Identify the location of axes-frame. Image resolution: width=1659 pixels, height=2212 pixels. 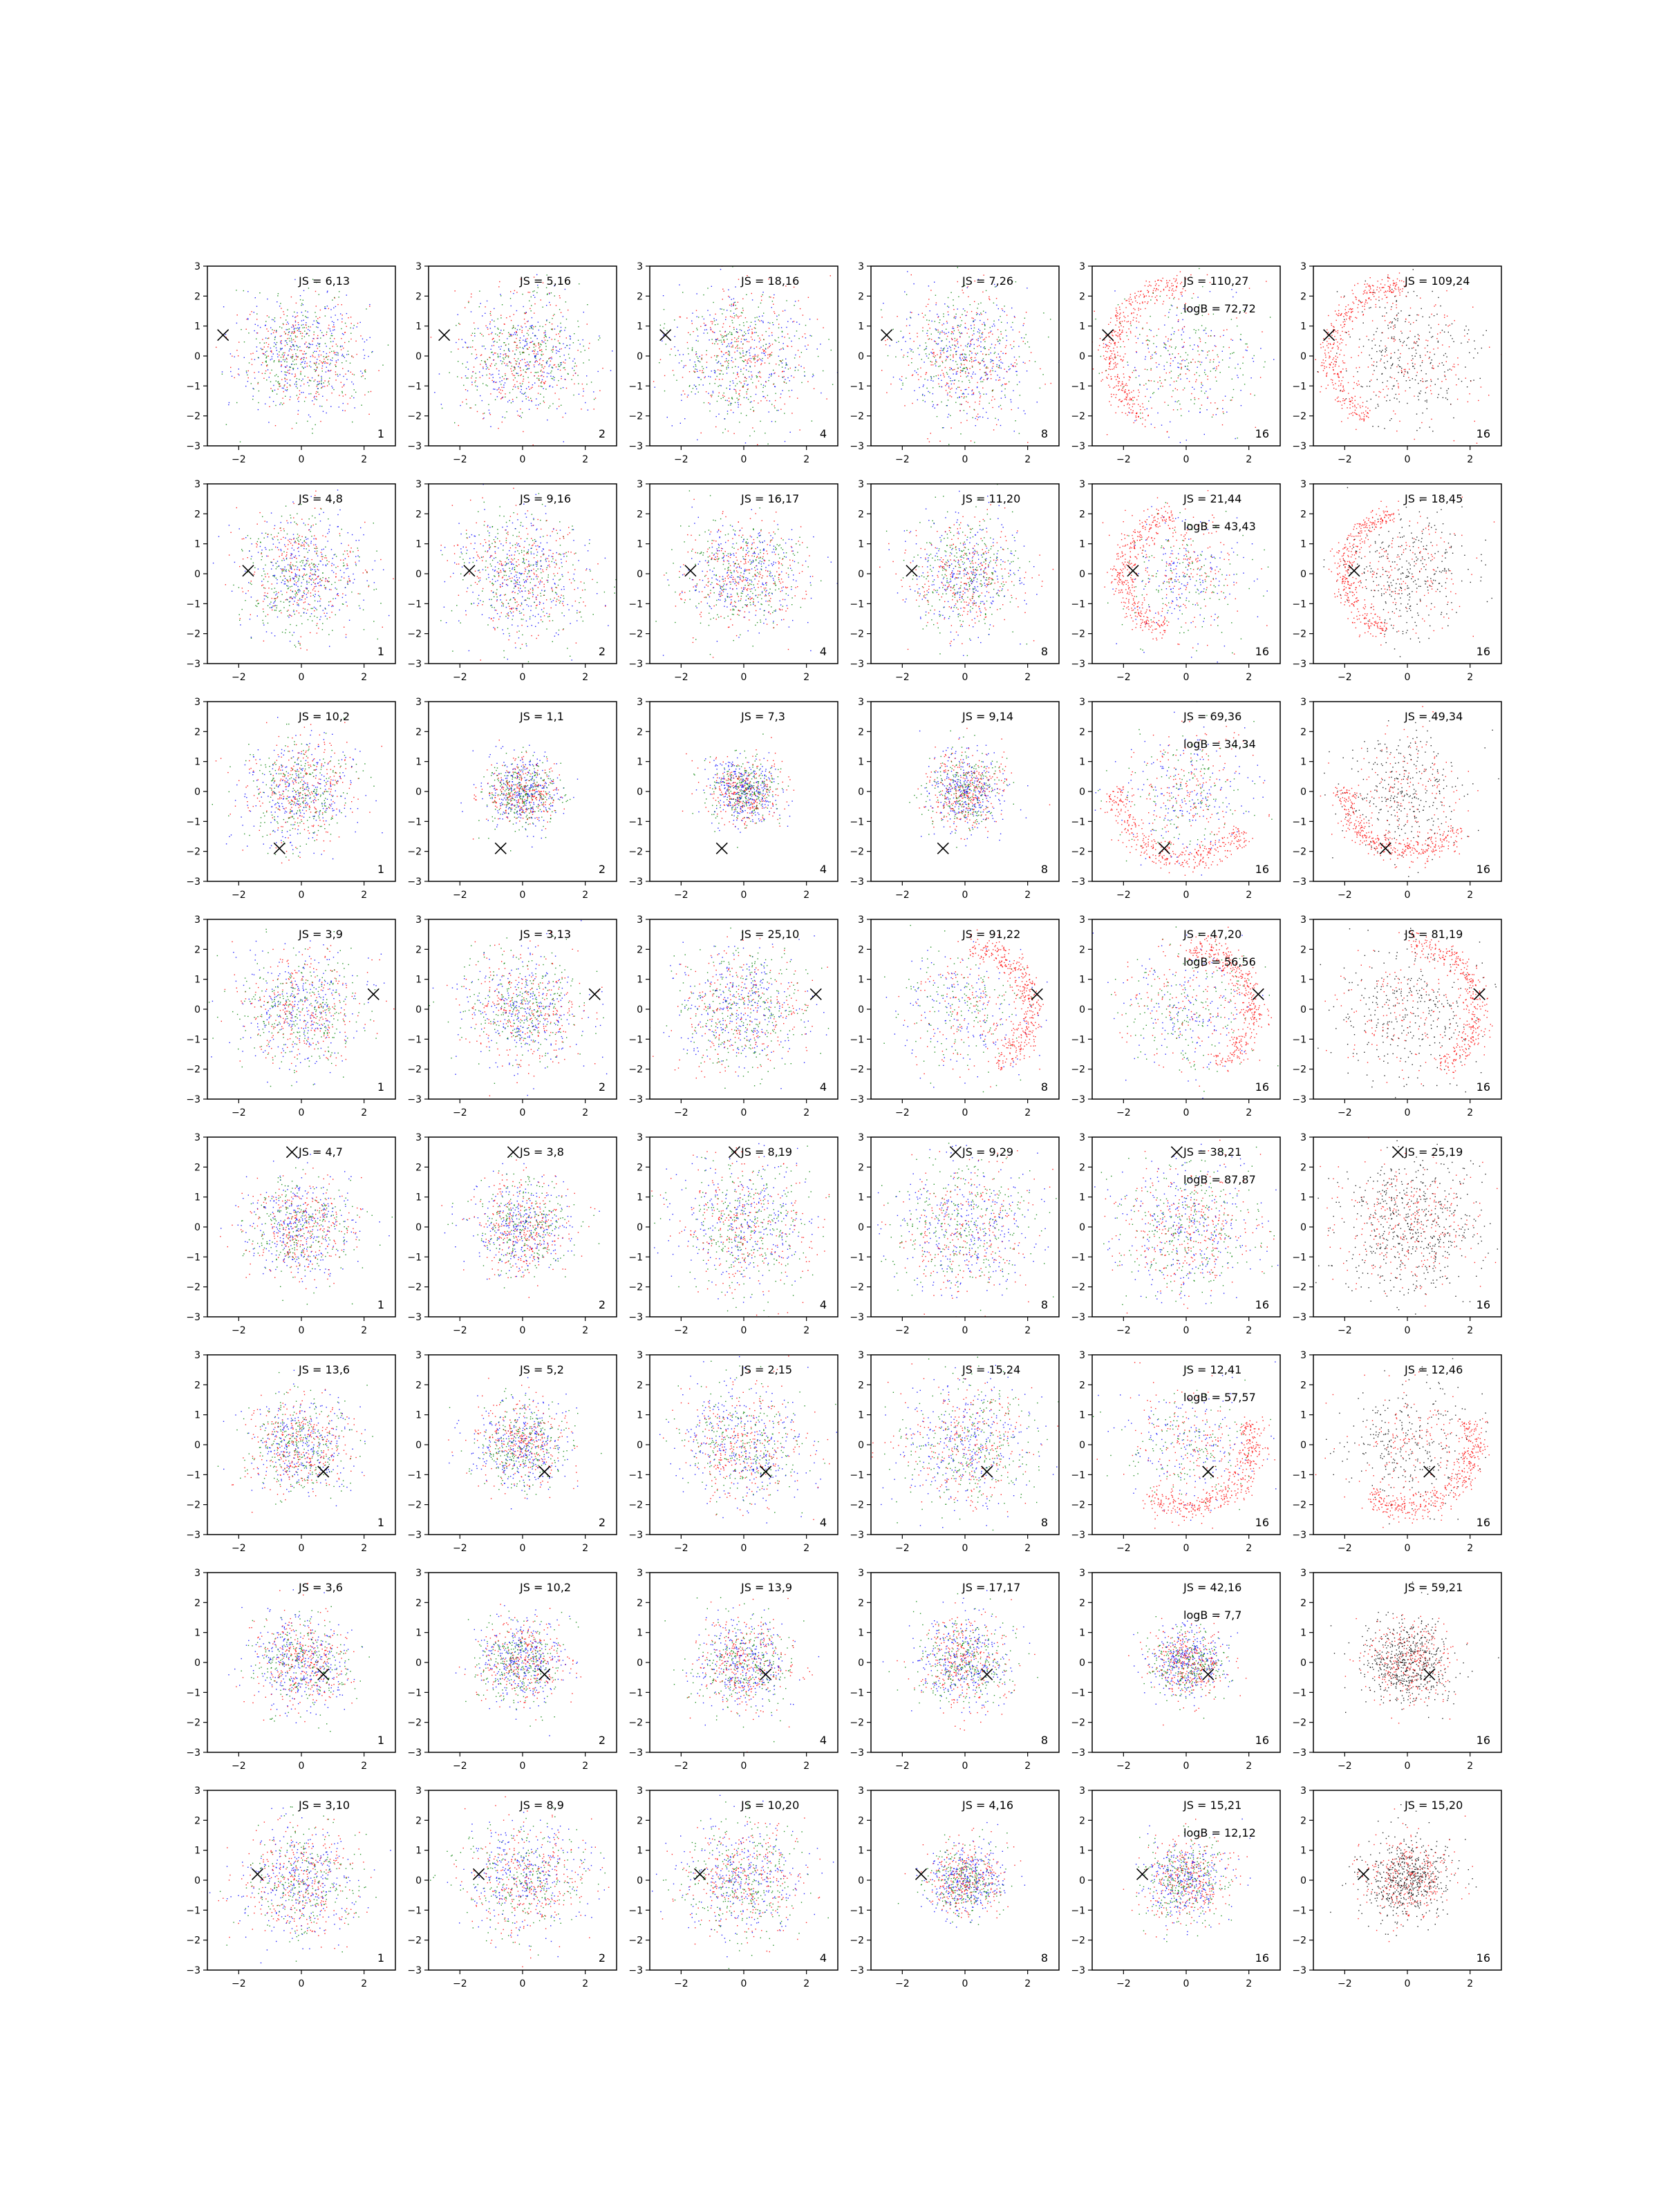
(965, 356).